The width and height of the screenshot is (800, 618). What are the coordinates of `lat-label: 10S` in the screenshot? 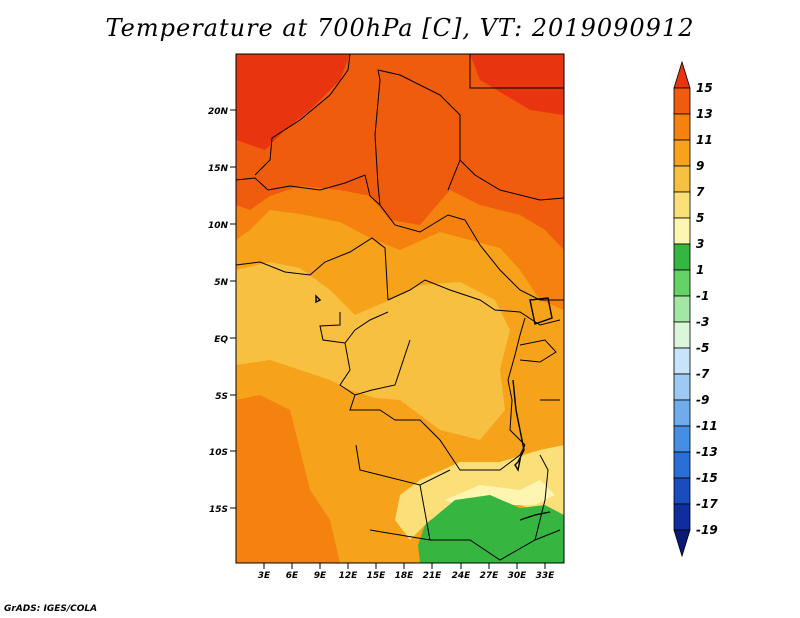 It's located at (218, 453).